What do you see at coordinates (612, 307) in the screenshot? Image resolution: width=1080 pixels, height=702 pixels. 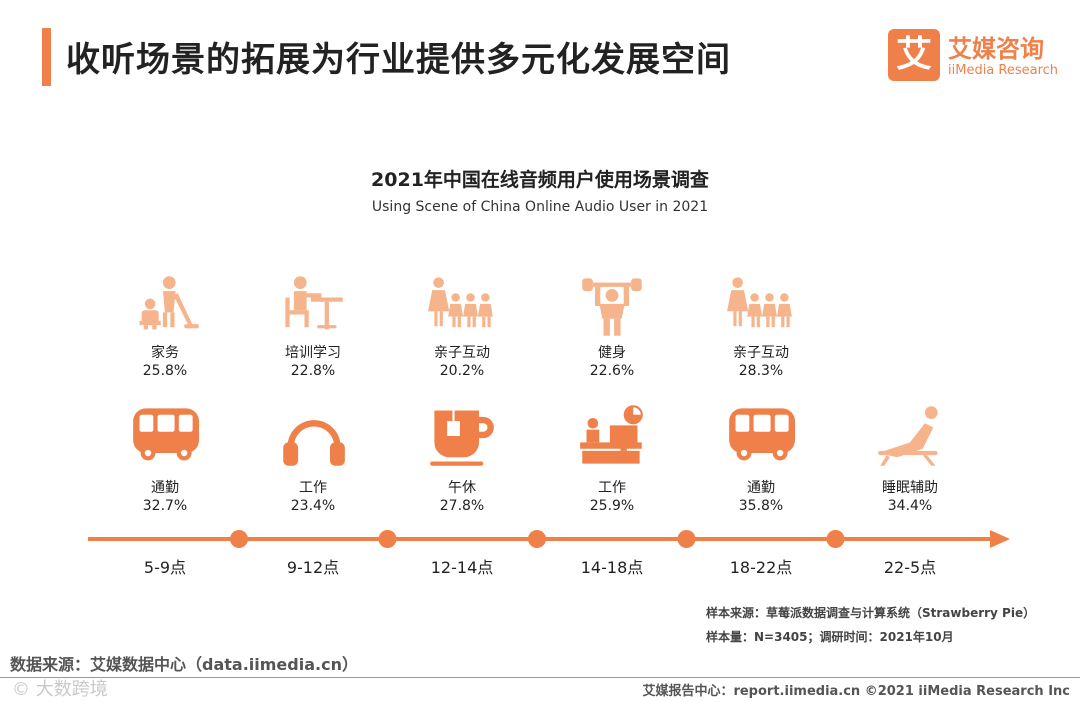 I see `fitness-icon` at bounding box center [612, 307].